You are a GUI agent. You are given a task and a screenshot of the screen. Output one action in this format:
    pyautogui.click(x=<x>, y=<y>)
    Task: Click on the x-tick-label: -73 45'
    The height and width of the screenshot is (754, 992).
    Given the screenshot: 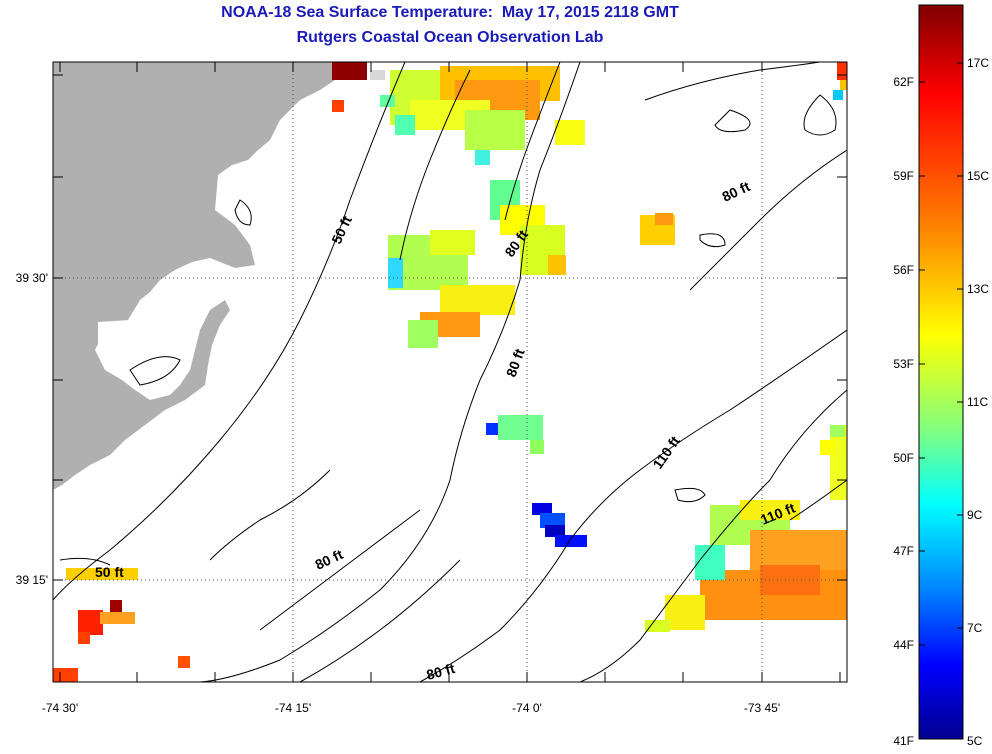 What is the action you would take?
    pyautogui.click(x=762, y=708)
    